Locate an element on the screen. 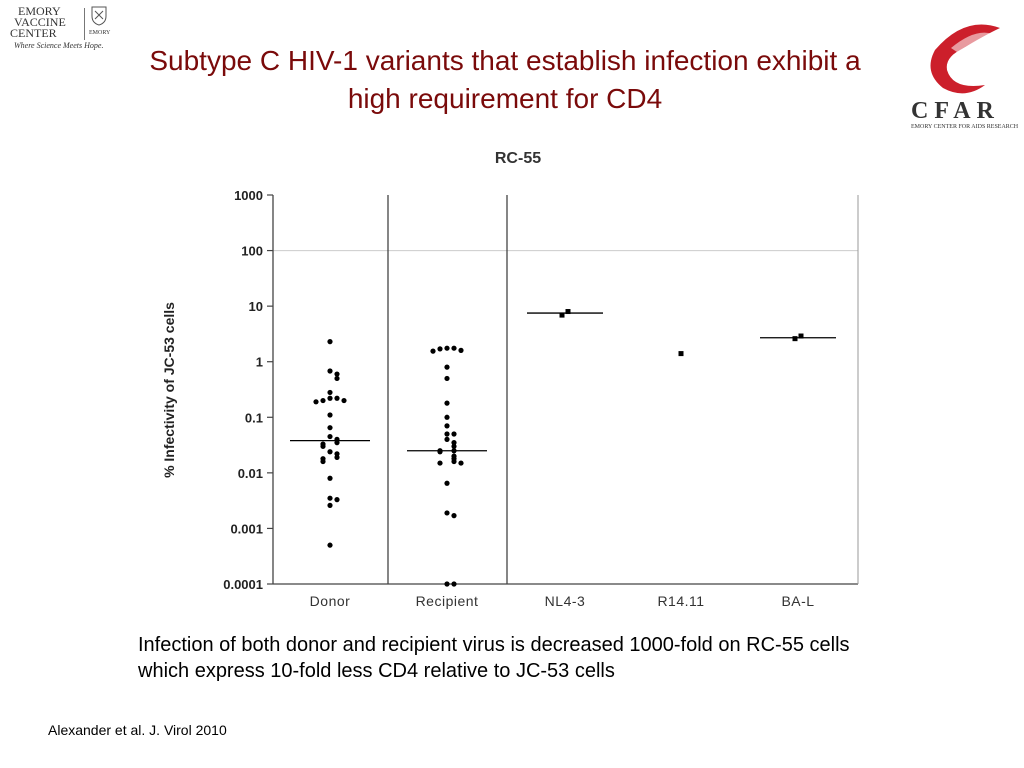  y-tick-label: 0.001 is located at coordinates (246, 528).